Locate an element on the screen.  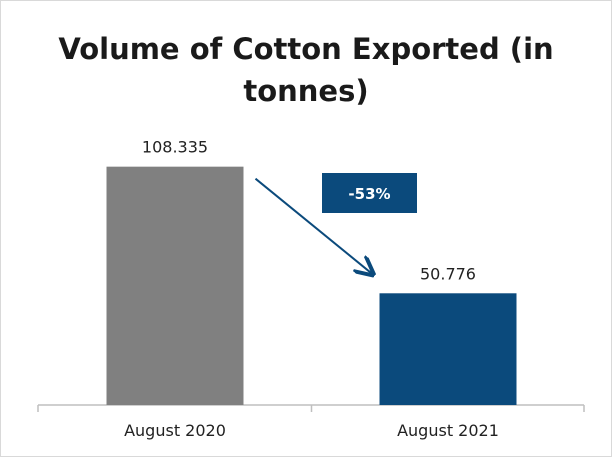
change-arrow is located at coordinates (313, 225).